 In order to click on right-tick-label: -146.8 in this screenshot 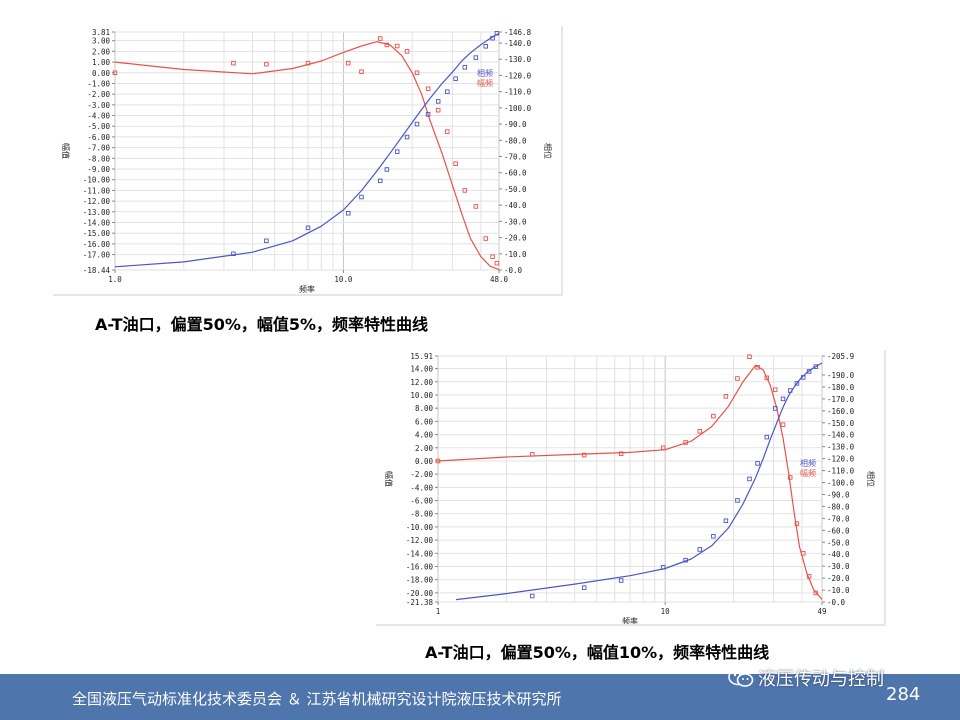, I will do `click(518, 32)`.